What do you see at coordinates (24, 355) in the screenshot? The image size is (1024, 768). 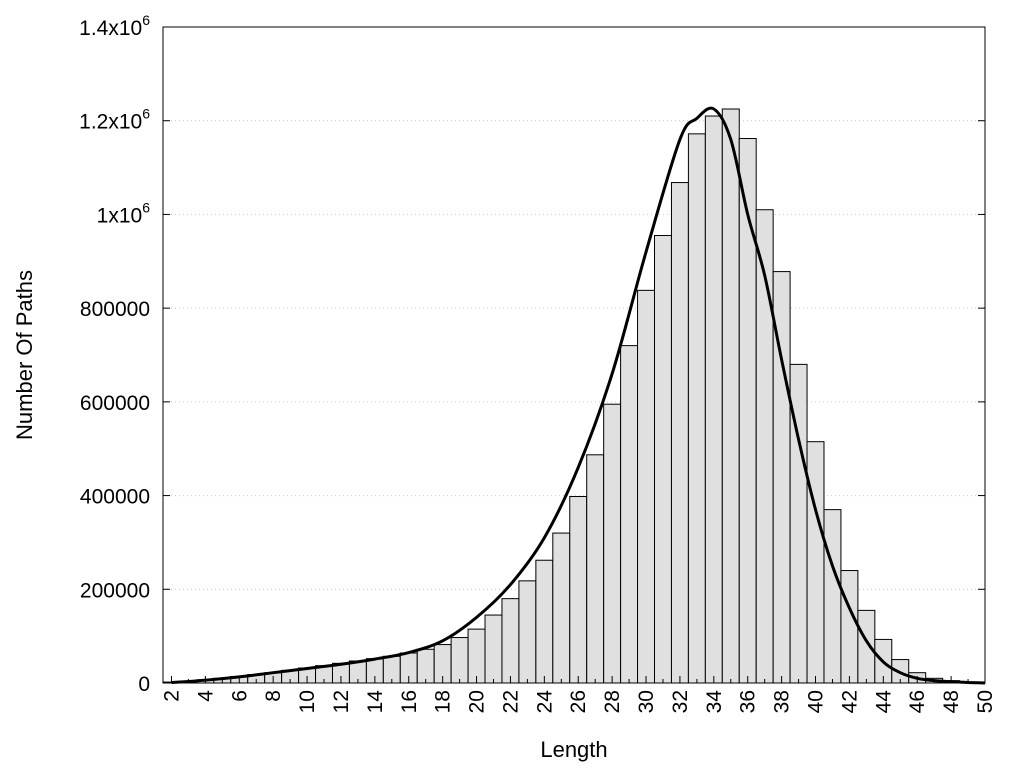 I see `y-axis-title: Number Of Paths` at bounding box center [24, 355].